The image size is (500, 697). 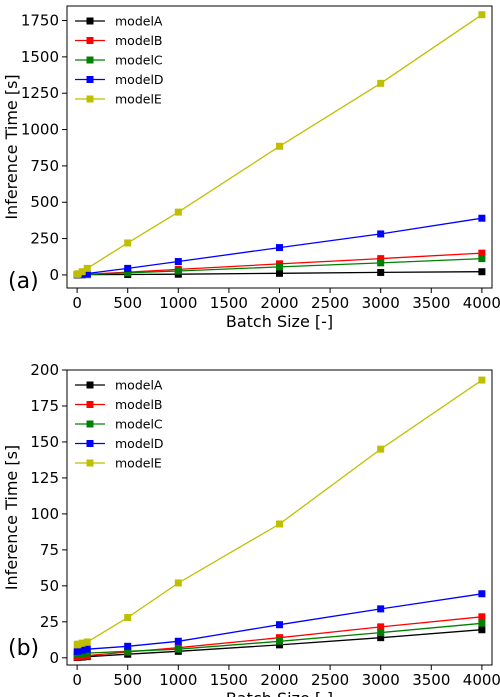 What do you see at coordinates (40, 57) in the screenshot?
I see `y-tick-label: 1500` at bounding box center [40, 57].